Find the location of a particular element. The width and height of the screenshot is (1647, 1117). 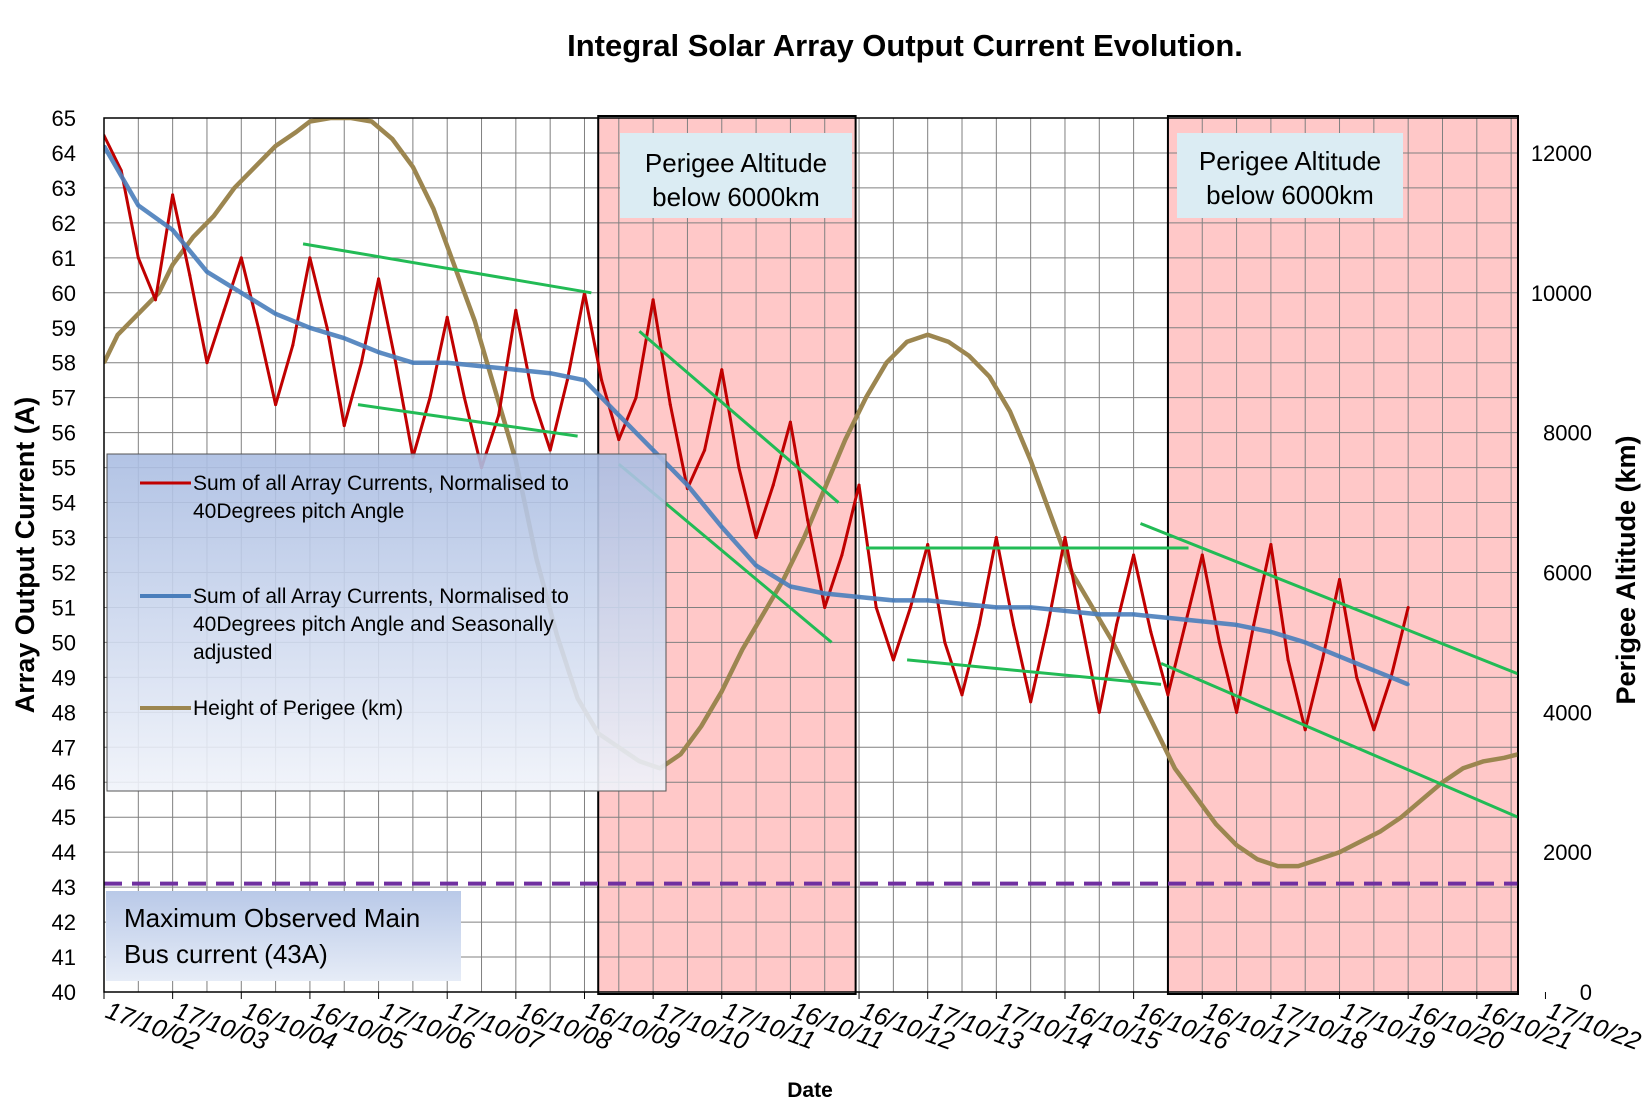

y-tick-label: 48 is located at coordinates (64, 712).